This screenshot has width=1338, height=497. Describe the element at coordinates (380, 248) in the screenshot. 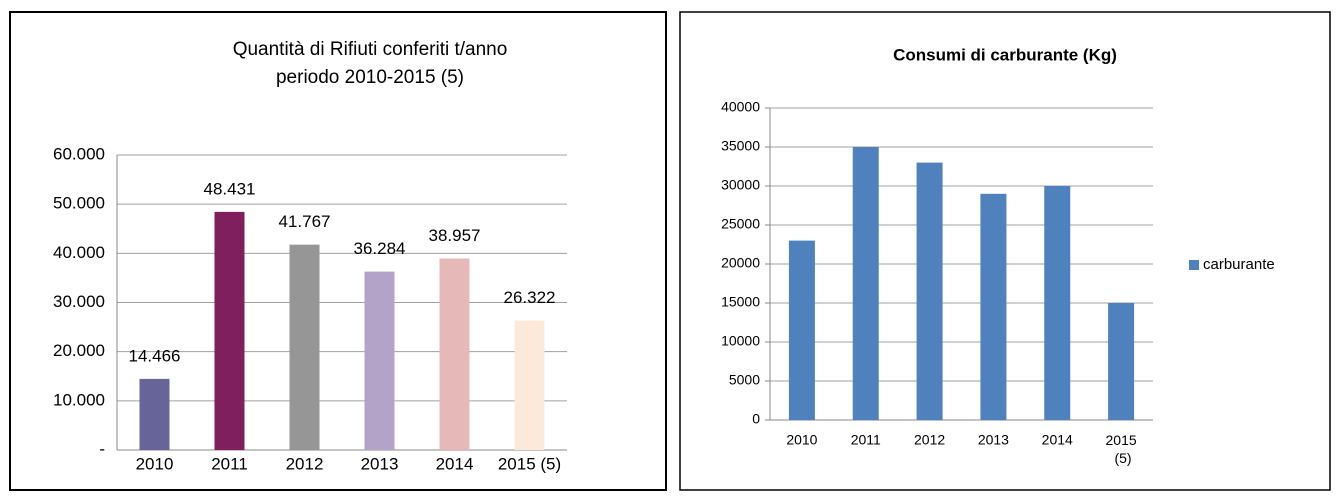

I see `data-label: 36.284` at that location.